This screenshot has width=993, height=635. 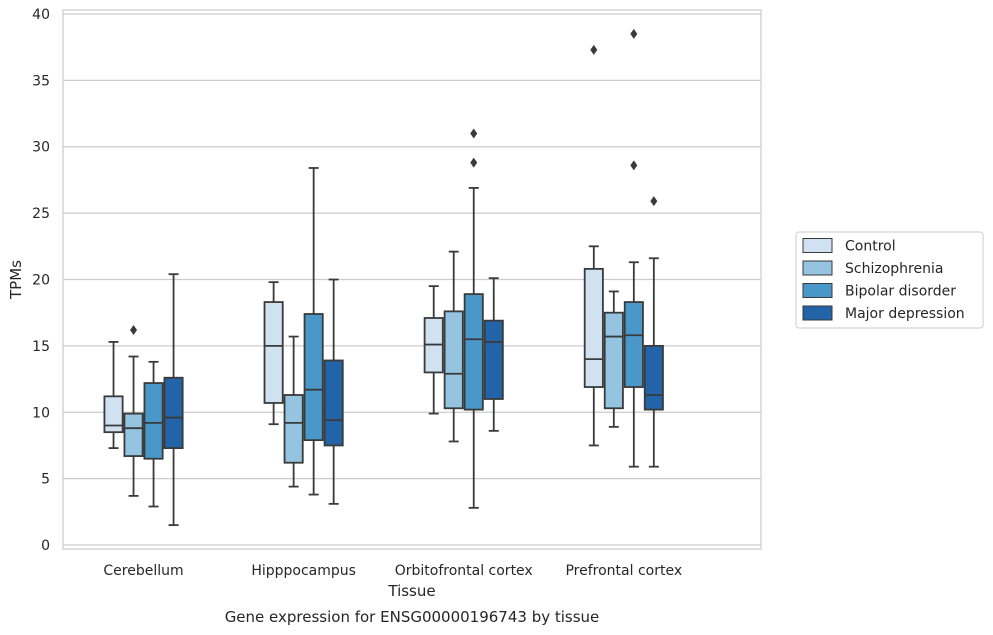 I want to click on y-tick-label: 0, so click(x=45, y=546).